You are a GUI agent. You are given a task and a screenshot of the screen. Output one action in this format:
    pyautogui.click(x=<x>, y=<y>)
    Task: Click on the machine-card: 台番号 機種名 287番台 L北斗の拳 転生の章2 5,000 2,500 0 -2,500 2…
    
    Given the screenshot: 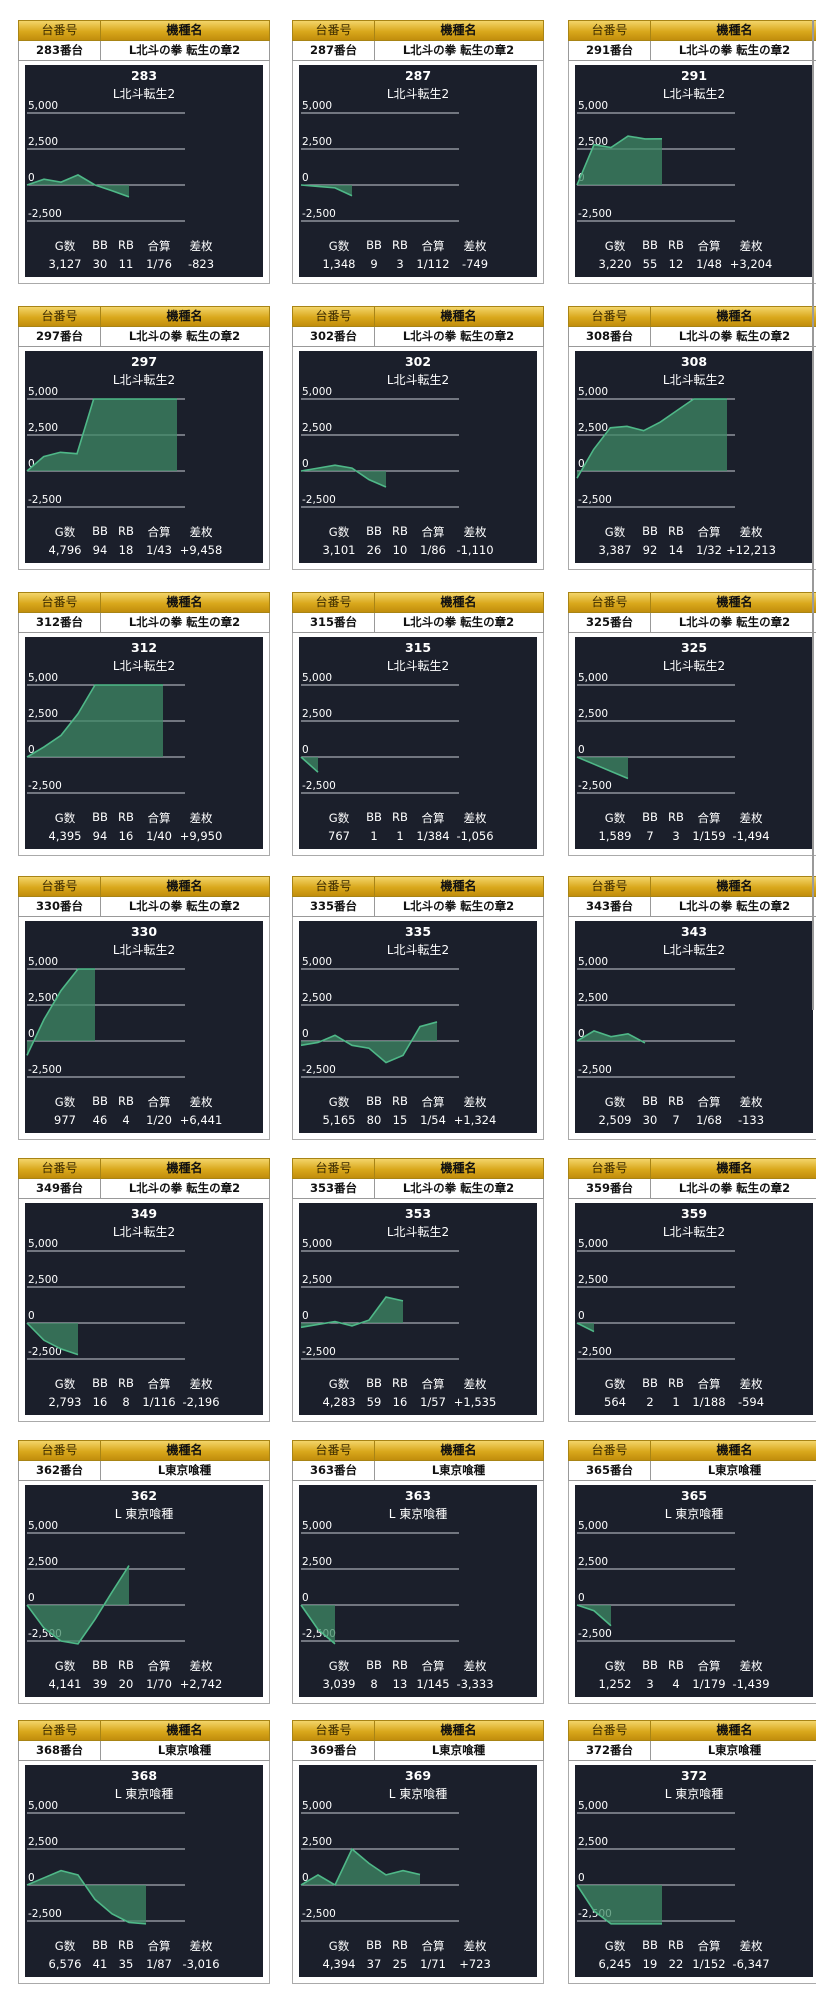 What is the action you would take?
    pyautogui.click(x=418, y=152)
    